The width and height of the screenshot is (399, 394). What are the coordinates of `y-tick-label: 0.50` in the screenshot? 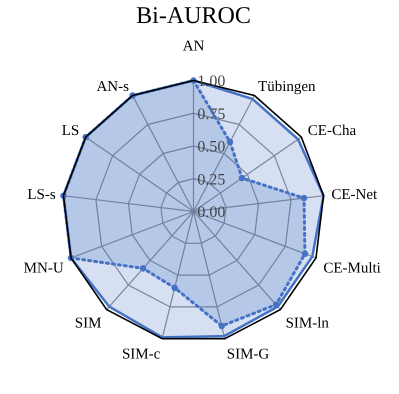 It's located at (211, 147).